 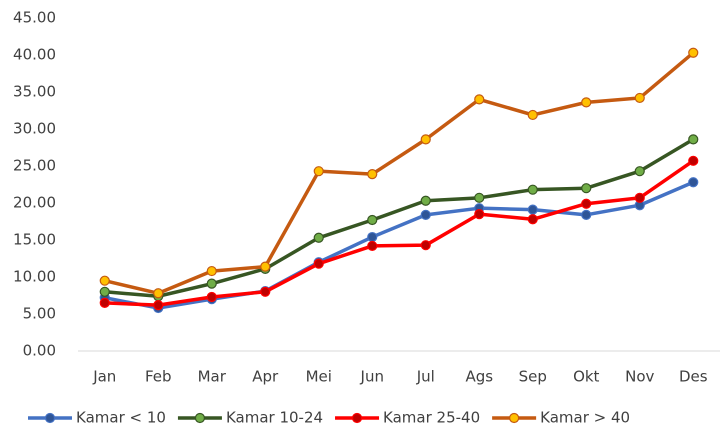 I want to click on y-tick-label: 5.00, so click(x=39, y=314).